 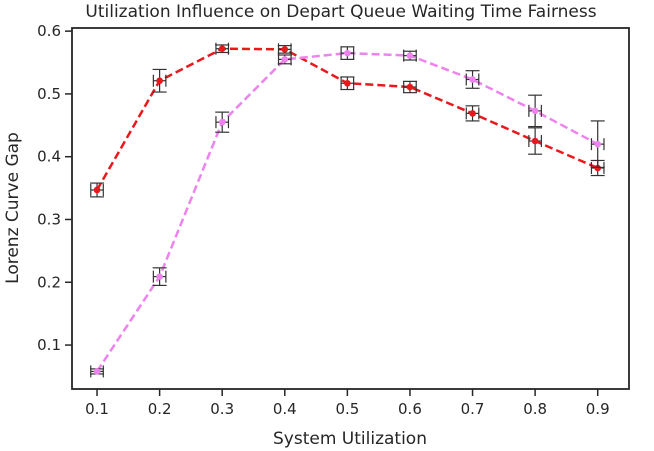 I want to click on x-tick-label: 0.5, so click(x=347, y=409).